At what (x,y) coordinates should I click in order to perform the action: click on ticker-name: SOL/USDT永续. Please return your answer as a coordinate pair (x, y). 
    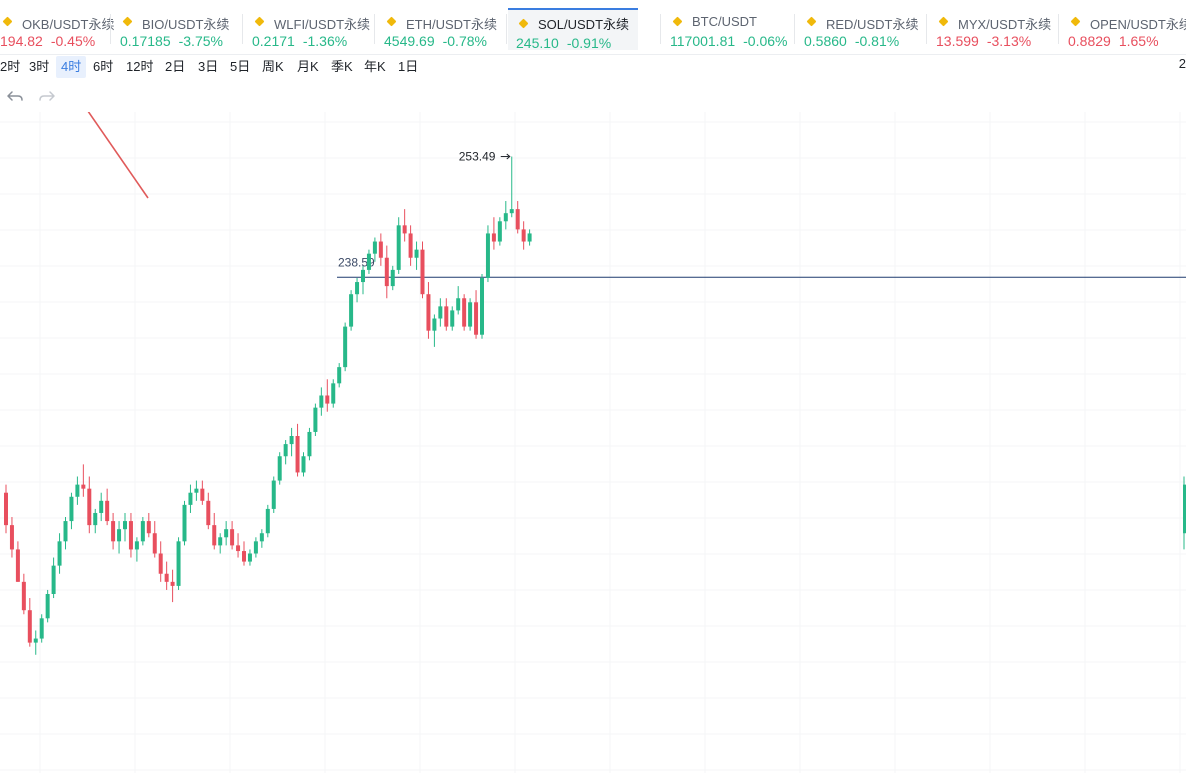
    Looking at the image, I should click on (584, 24).